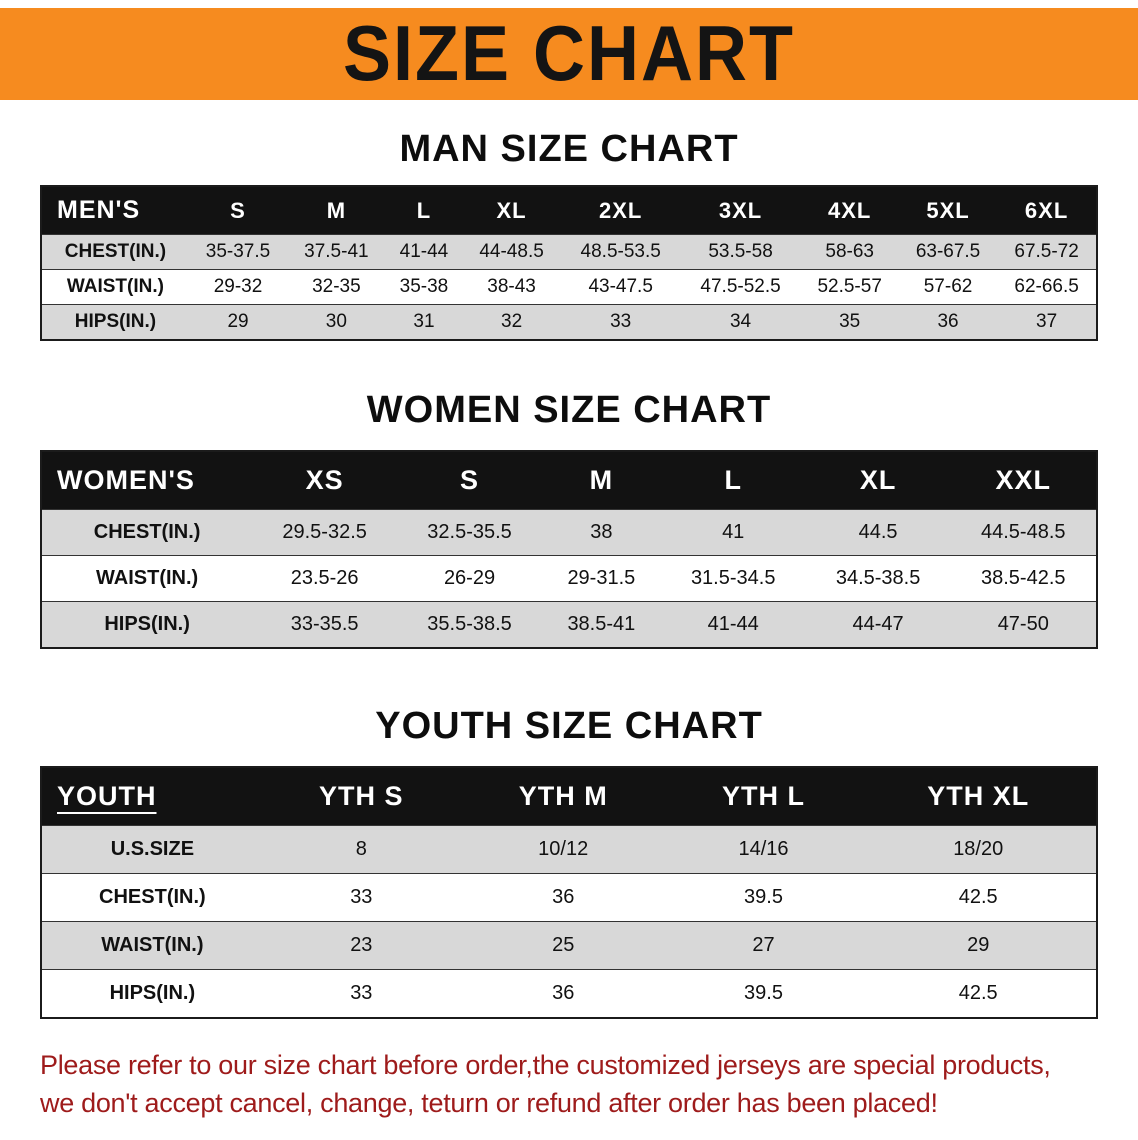 Image resolution: width=1138 pixels, height=1140 pixels. What do you see at coordinates (469, 624) in the screenshot?
I see `size-value-cell: 35.5-38.5` at bounding box center [469, 624].